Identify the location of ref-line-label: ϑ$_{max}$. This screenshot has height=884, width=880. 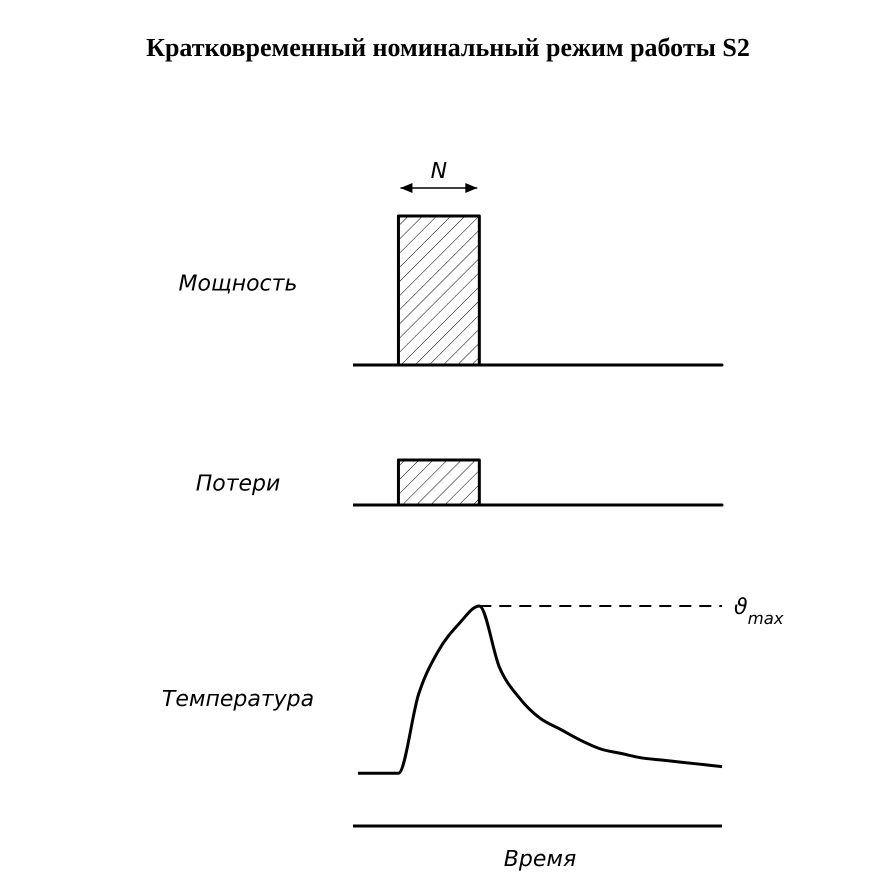
(759, 611).